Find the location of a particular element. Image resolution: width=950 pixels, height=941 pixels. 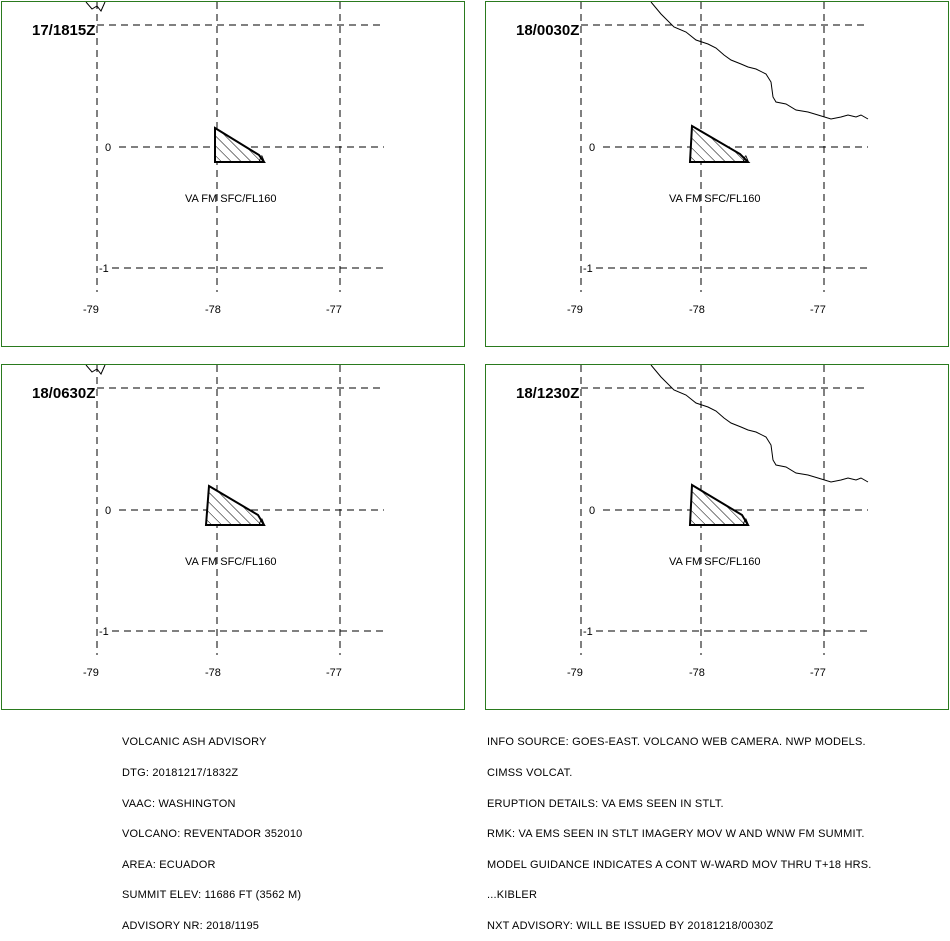

panel-dtg: 18/0030Z is located at coordinates (547, 30).